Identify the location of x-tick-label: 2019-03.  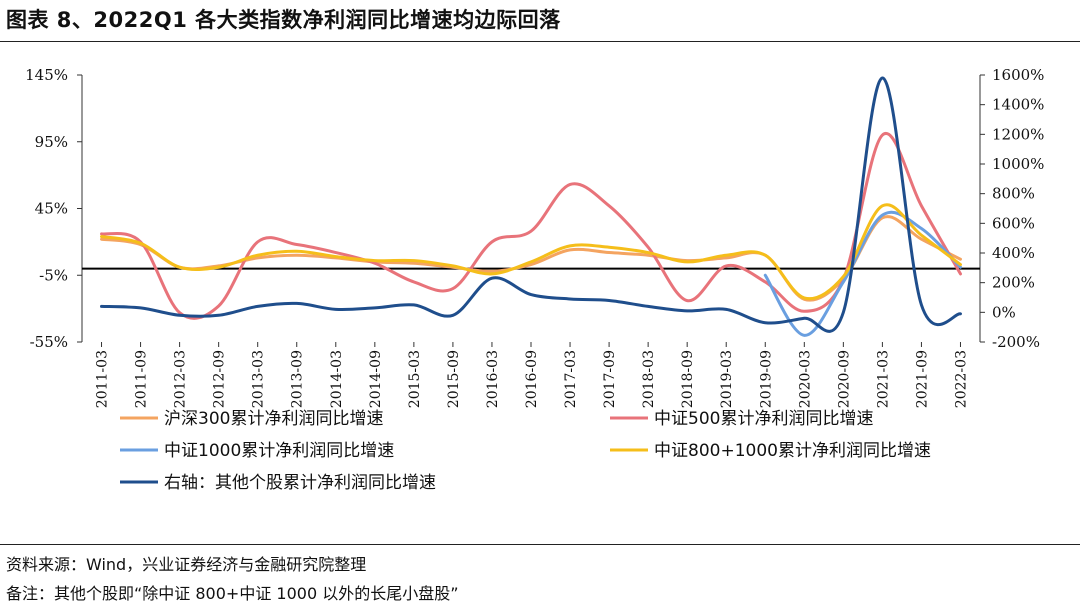
(727, 379).